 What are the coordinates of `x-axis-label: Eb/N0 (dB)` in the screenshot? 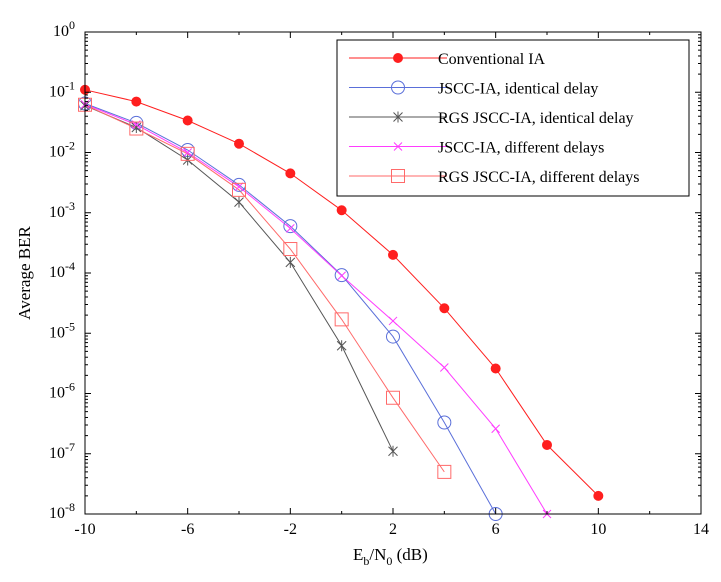 It's located at (390, 556).